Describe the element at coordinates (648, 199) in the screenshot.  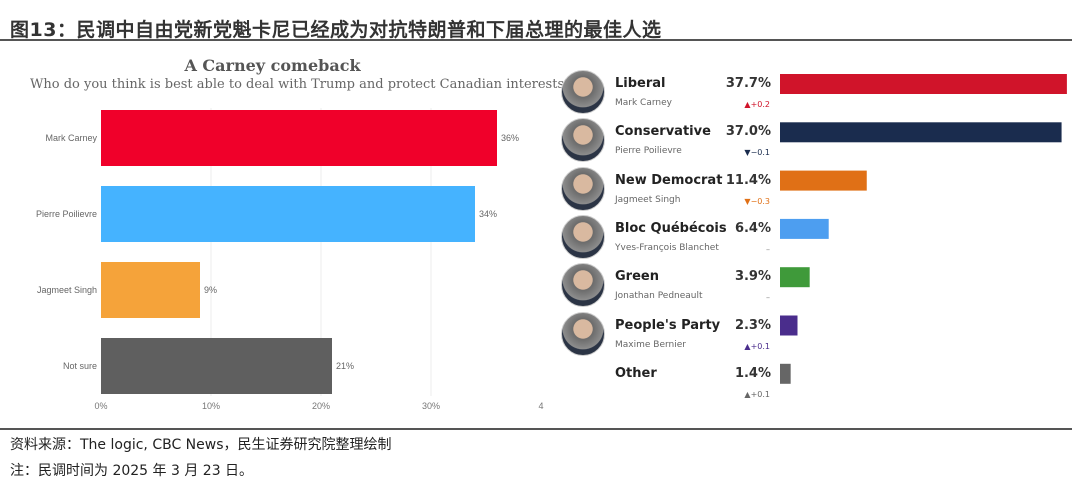
I see `leader-name: Jagmeet Singh` at that location.